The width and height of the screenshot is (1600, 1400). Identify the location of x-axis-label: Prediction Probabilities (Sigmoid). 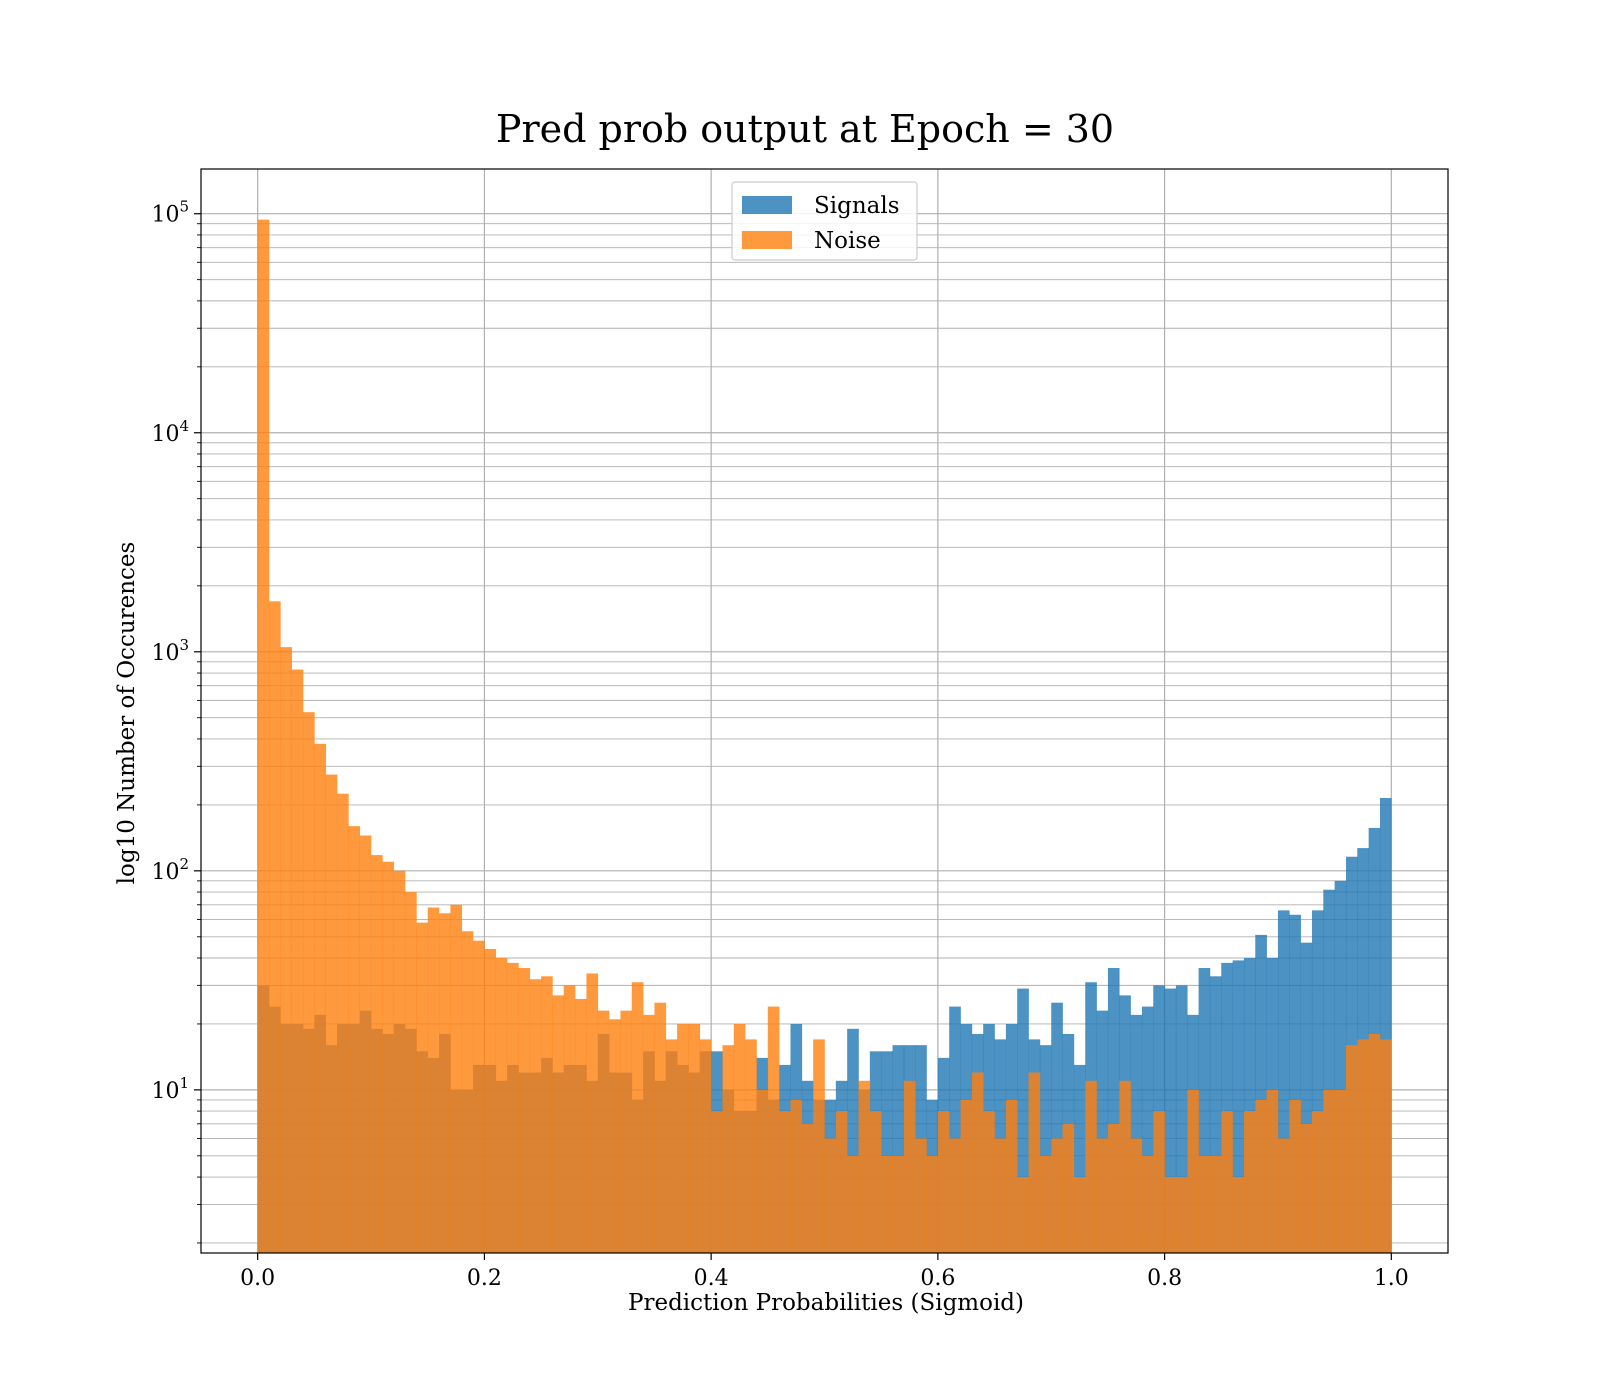
(826, 1303).